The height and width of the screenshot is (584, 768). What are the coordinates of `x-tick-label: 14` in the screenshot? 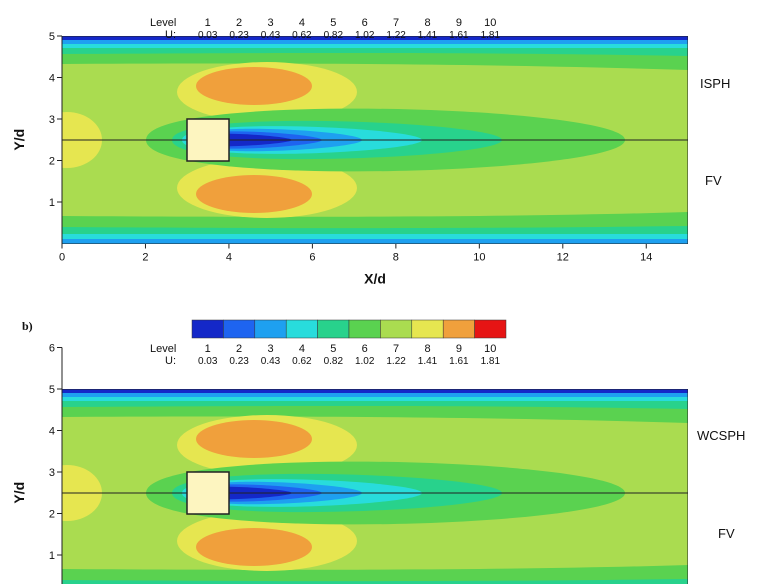 It's located at (646, 258).